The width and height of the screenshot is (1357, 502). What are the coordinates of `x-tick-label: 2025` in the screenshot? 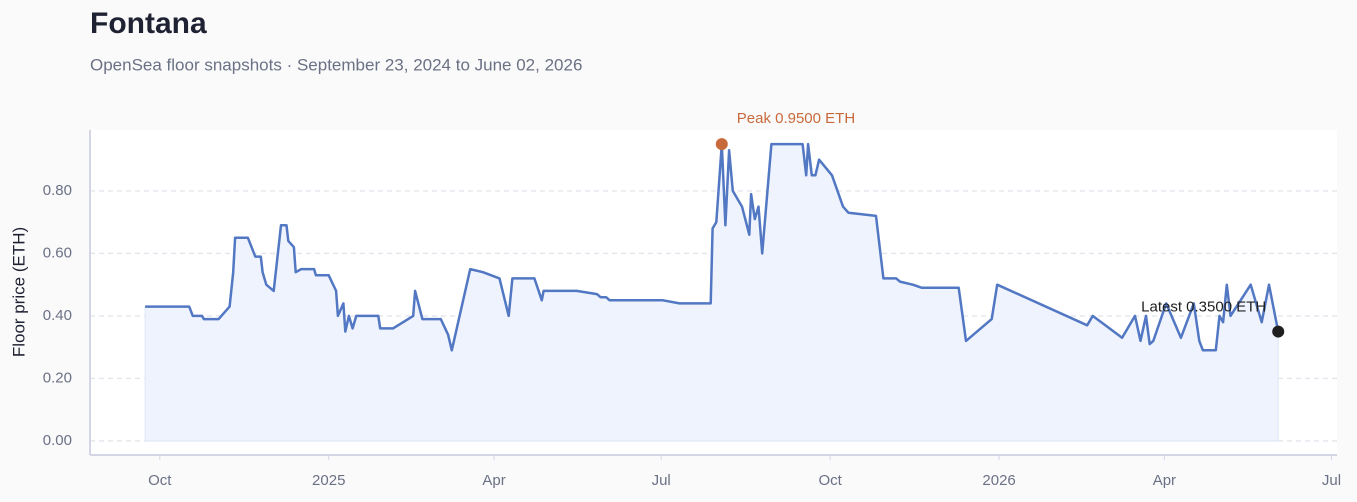 It's located at (328, 480).